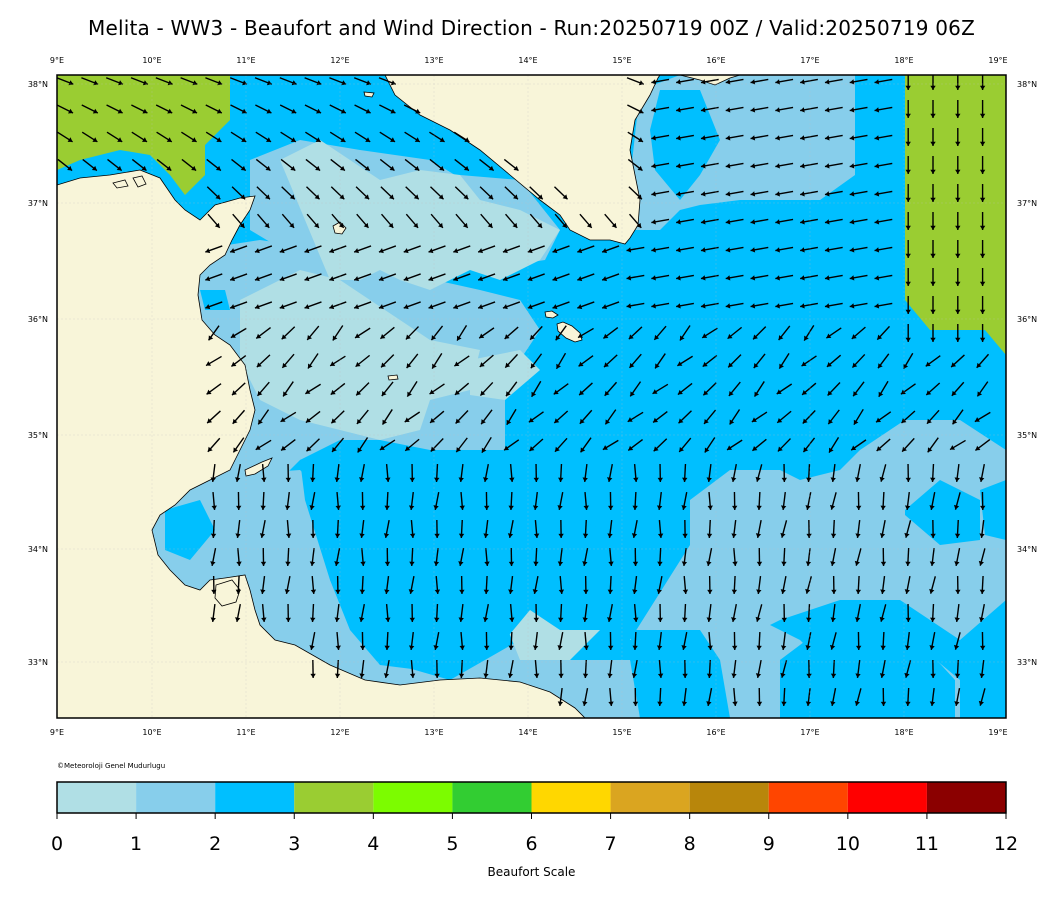 The image size is (1063, 899). I want to click on lon-label: 11°E, so click(245, 732).